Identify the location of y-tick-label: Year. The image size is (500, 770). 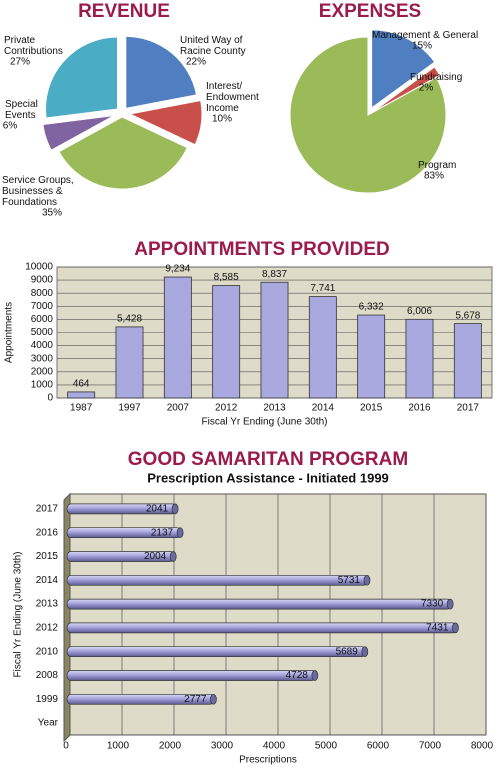
(48, 723).